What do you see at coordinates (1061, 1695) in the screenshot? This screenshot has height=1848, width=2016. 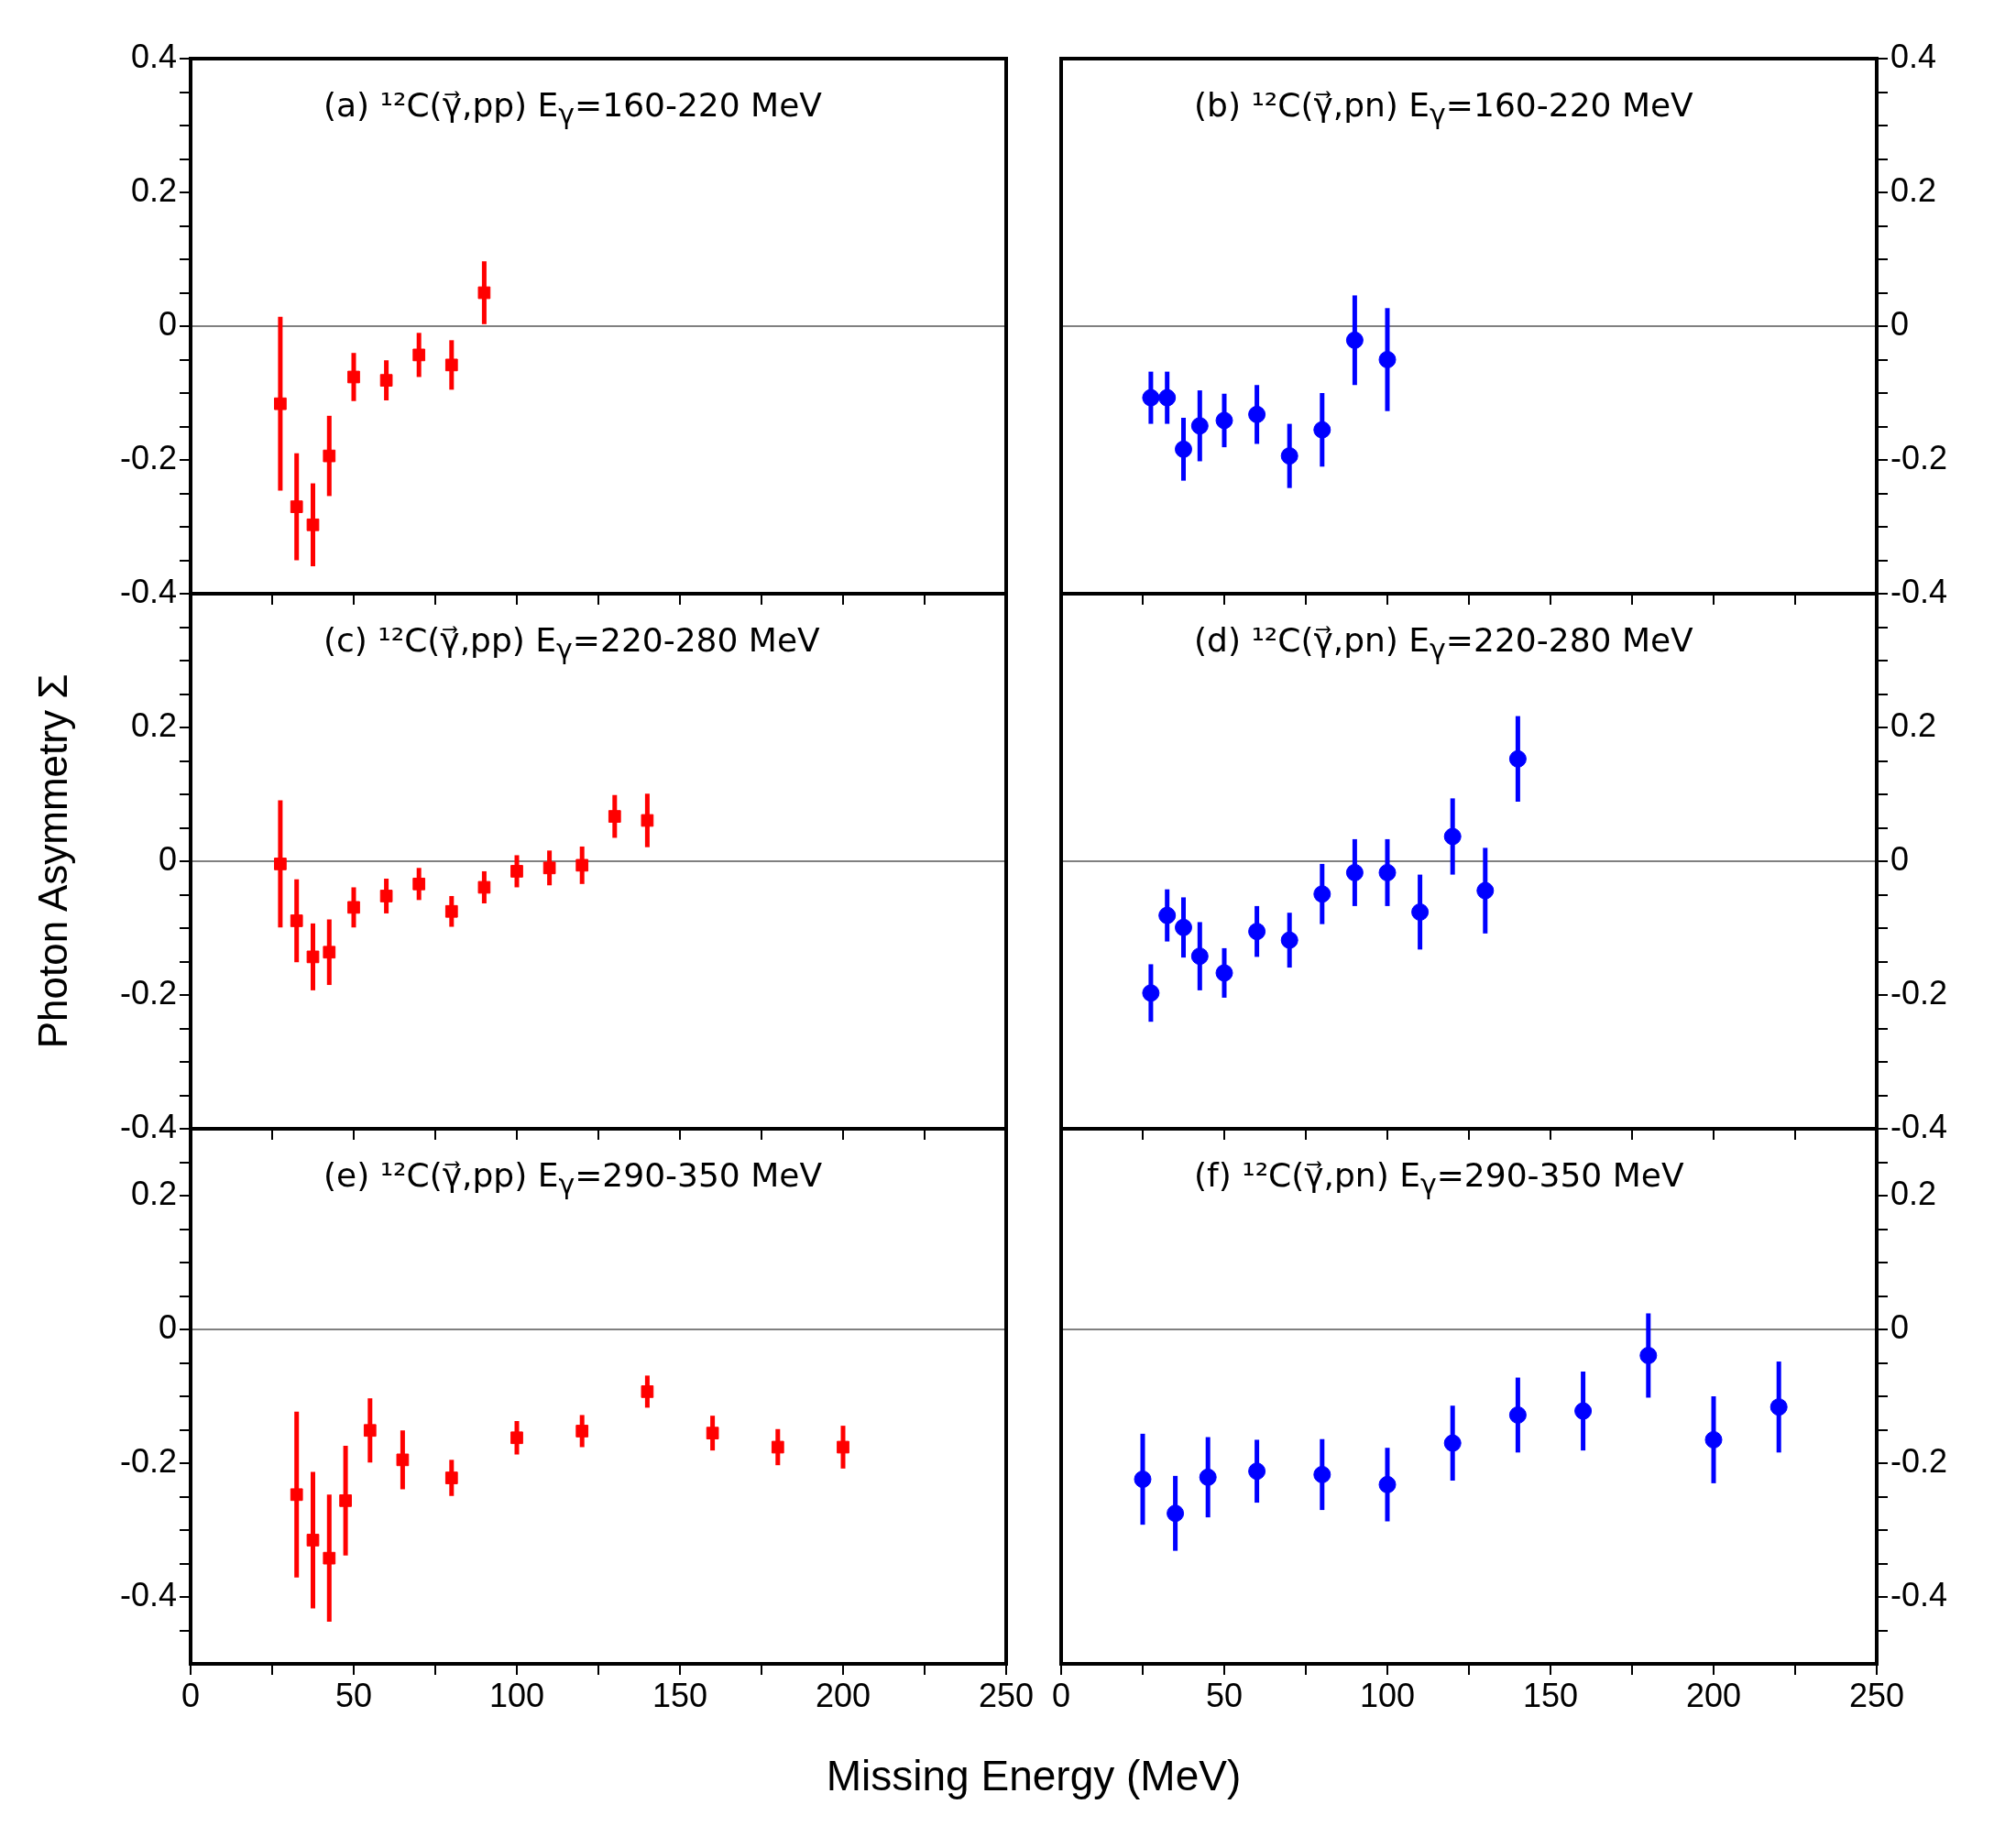 I see `x-tick-label: 0` at bounding box center [1061, 1695].